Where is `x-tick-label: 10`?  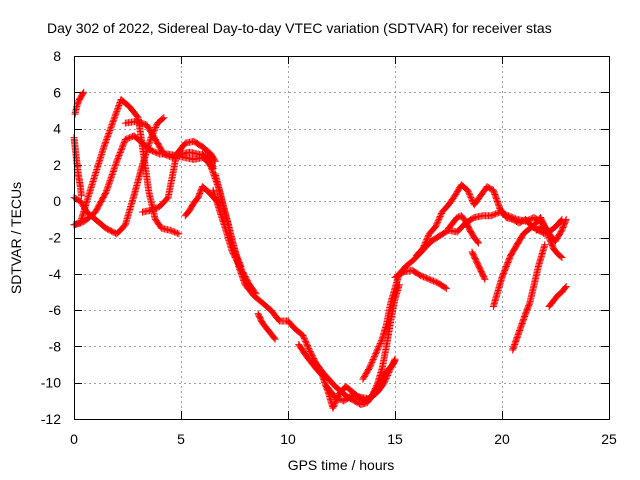 x-tick-label: 10 is located at coordinates (288, 439).